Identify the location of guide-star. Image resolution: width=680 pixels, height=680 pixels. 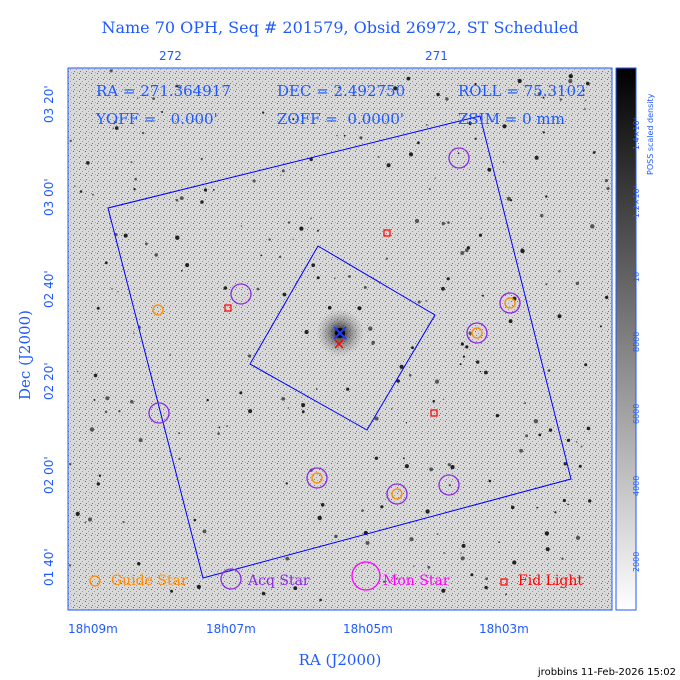
(158, 310).